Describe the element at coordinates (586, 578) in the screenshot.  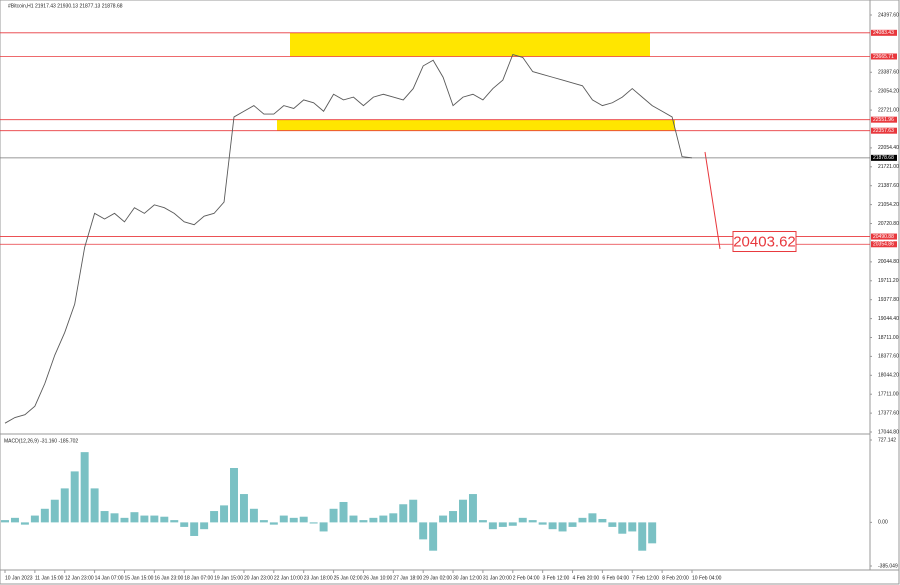
I see `x-tick-label: 4 Feb 20:00` at that location.